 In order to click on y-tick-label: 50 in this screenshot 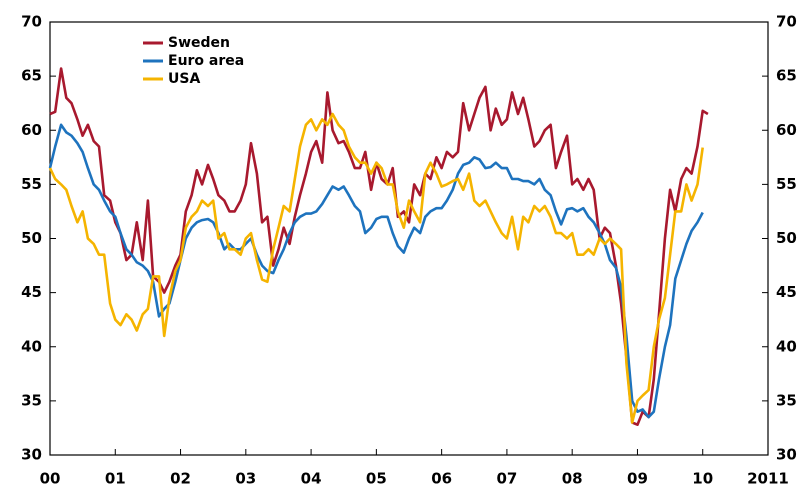, I will do `click(31, 238)`.